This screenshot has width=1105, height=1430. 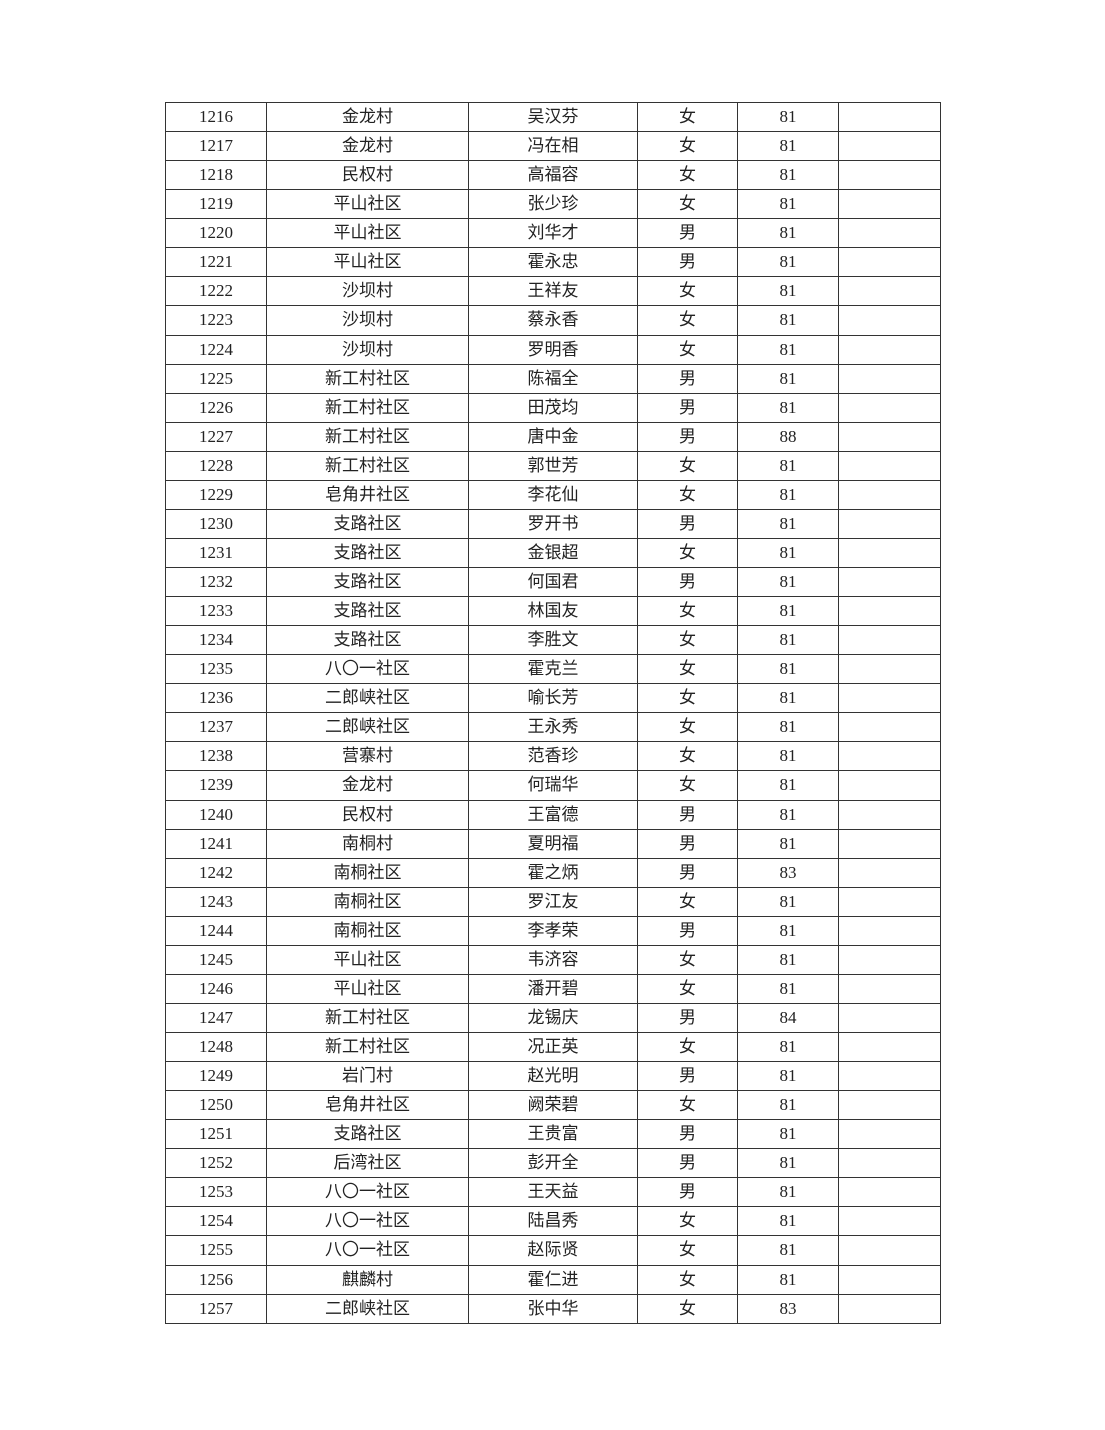 What do you see at coordinates (367, 117) in the screenshot?
I see `cell-village: 金龙村` at bounding box center [367, 117].